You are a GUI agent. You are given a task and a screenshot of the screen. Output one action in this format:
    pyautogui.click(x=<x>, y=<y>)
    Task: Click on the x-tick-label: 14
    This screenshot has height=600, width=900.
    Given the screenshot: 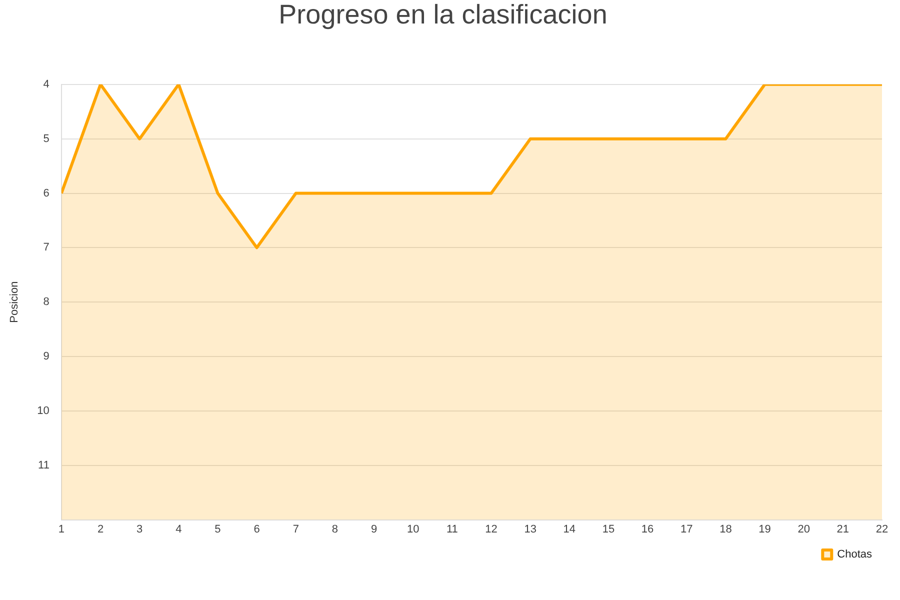 What is the action you would take?
    pyautogui.click(x=569, y=529)
    